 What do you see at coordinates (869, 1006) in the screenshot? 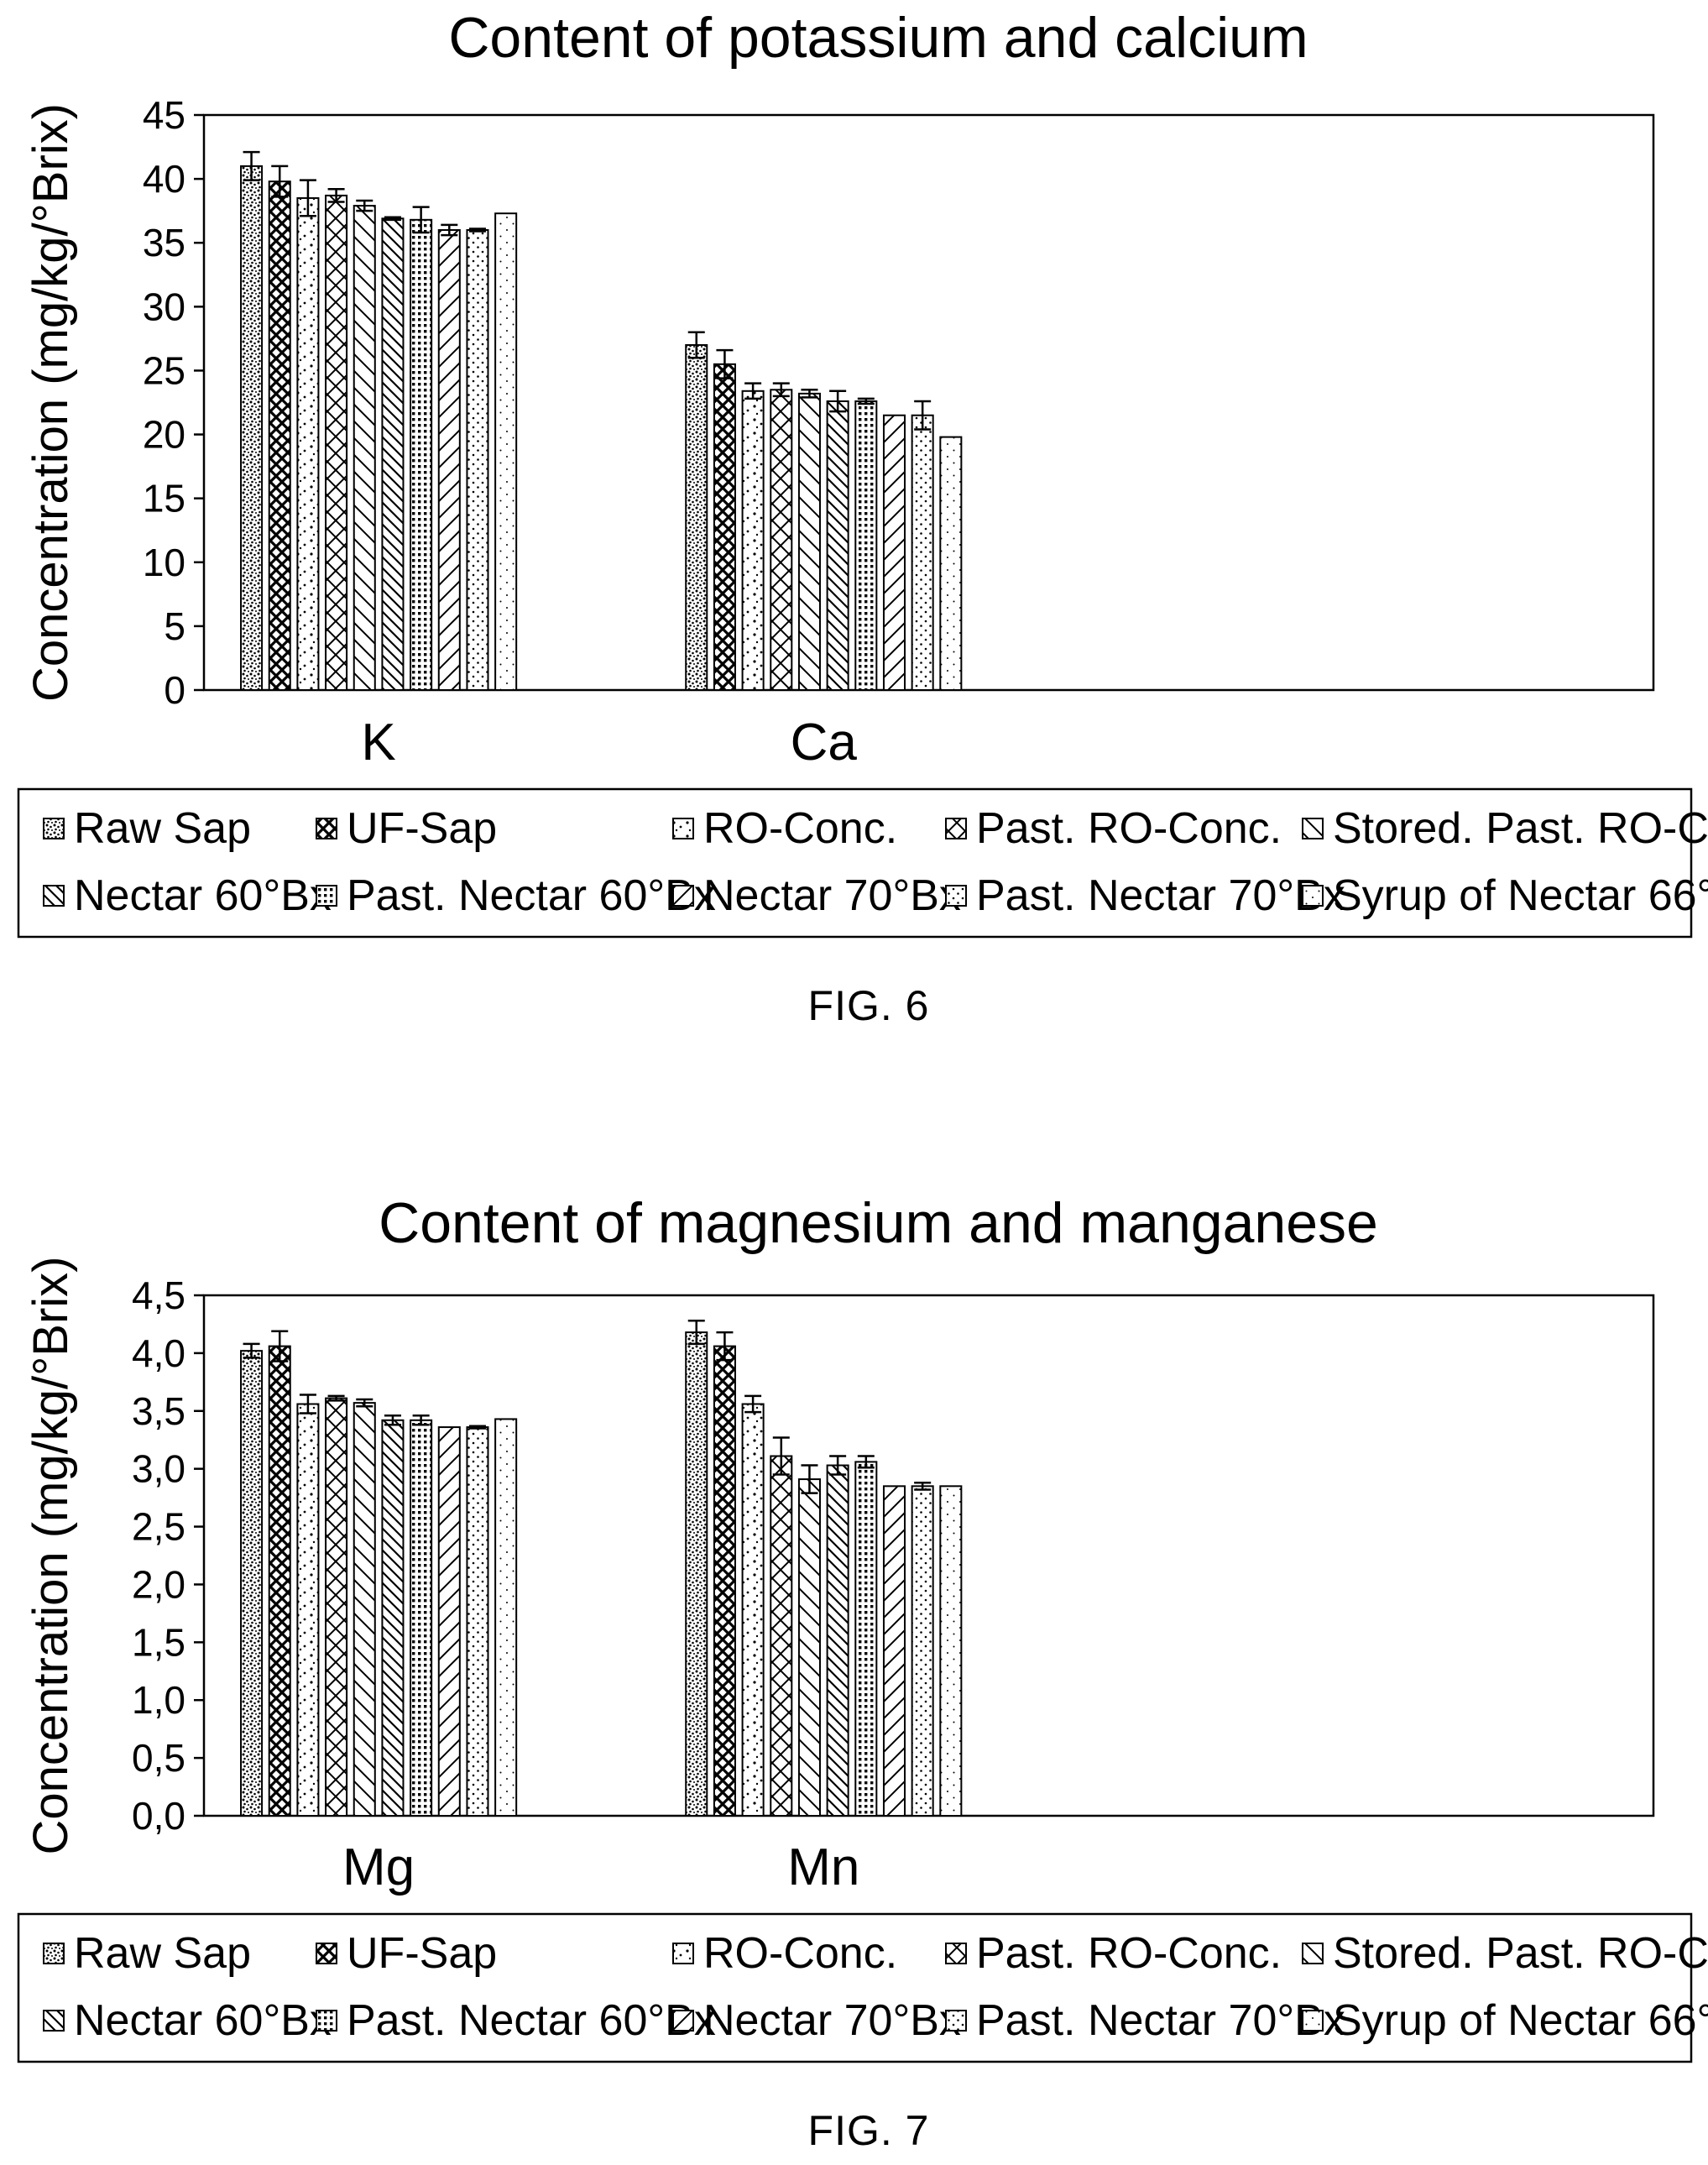
I see `figure-caption: FIG. 6` at bounding box center [869, 1006].